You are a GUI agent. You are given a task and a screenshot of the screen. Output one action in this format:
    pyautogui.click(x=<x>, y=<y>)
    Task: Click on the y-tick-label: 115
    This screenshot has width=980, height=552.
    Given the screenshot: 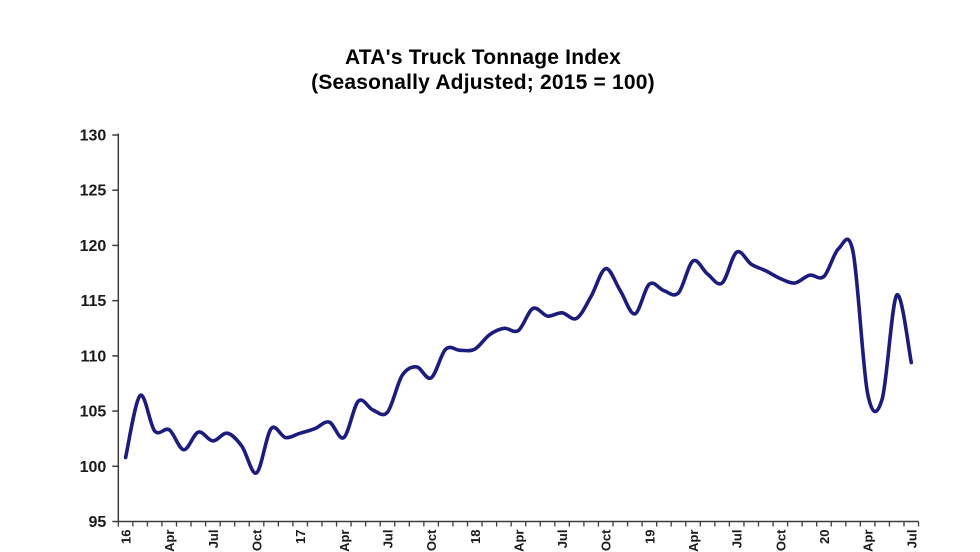 What is the action you would take?
    pyautogui.click(x=93, y=301)
    